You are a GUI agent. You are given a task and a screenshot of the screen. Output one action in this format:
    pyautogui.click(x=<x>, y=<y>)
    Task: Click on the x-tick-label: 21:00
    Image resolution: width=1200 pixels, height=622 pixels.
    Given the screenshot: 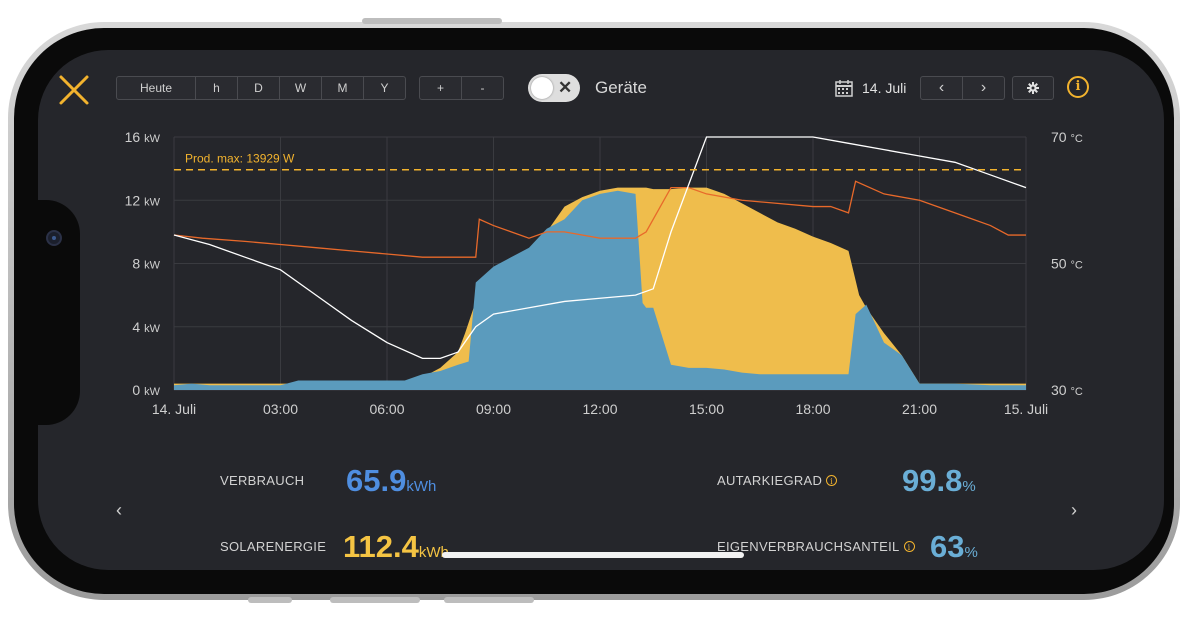 What is the action you would take?
    pyautogui.click(x=919, y=409)
    